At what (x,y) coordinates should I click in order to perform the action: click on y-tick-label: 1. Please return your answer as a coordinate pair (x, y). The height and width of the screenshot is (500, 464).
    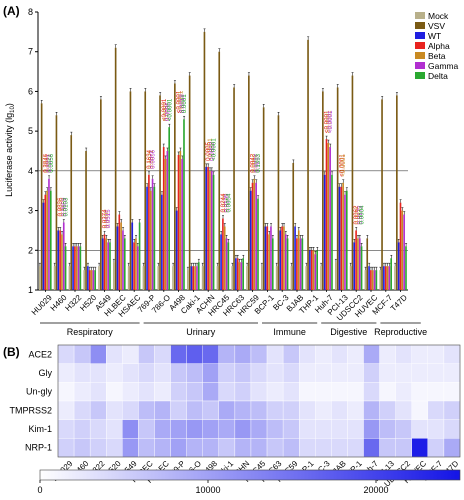
    Looking at the image, I should click on (30, 290).